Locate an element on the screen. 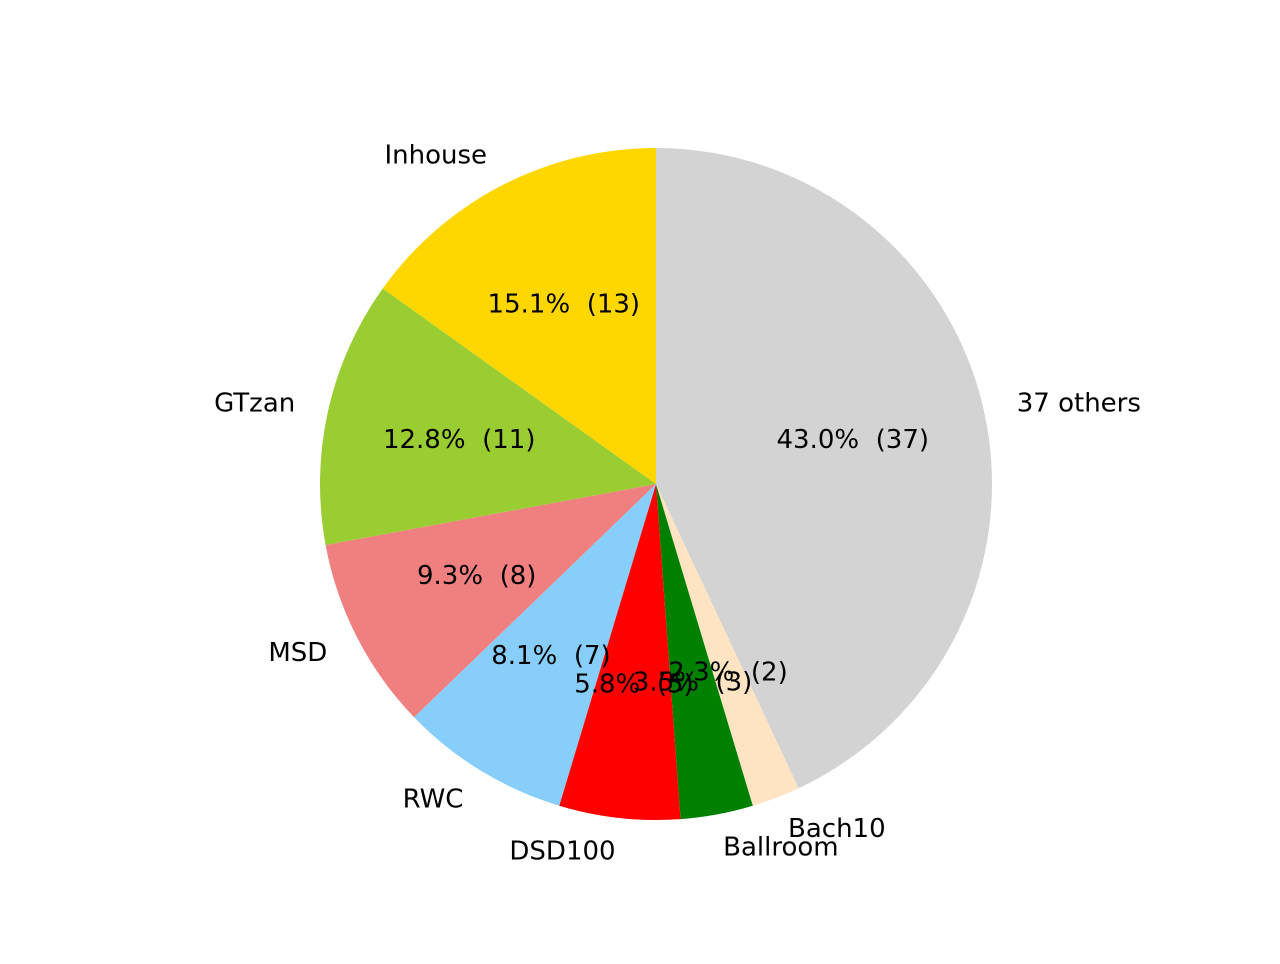  slice-percent-msd: 9.3% is located at coordinates (450, 576).